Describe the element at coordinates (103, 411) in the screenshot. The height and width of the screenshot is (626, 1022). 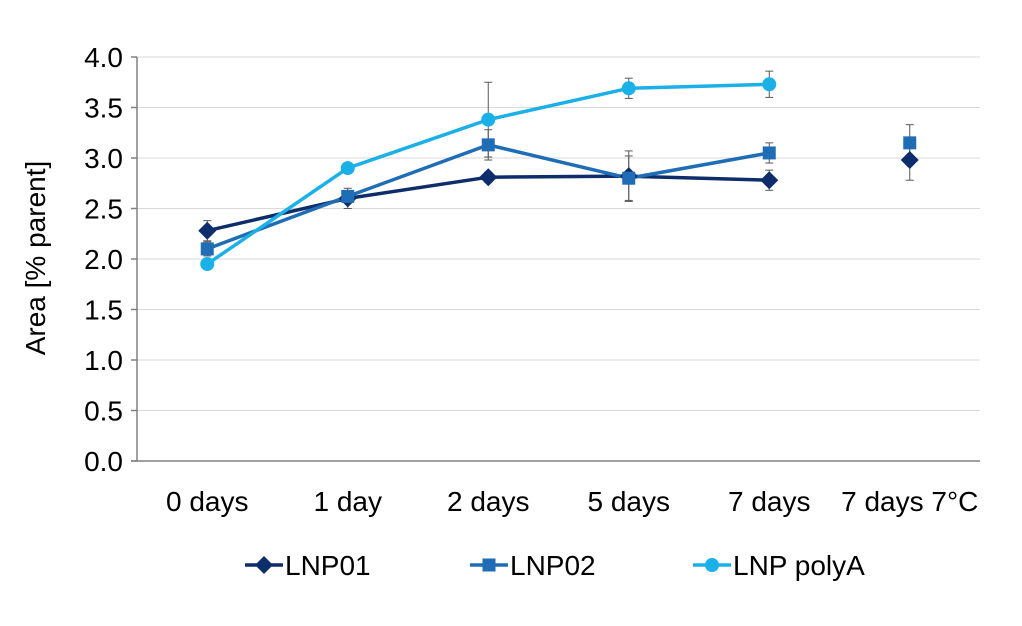
I see `y-tick-label: 0.5` at that location.